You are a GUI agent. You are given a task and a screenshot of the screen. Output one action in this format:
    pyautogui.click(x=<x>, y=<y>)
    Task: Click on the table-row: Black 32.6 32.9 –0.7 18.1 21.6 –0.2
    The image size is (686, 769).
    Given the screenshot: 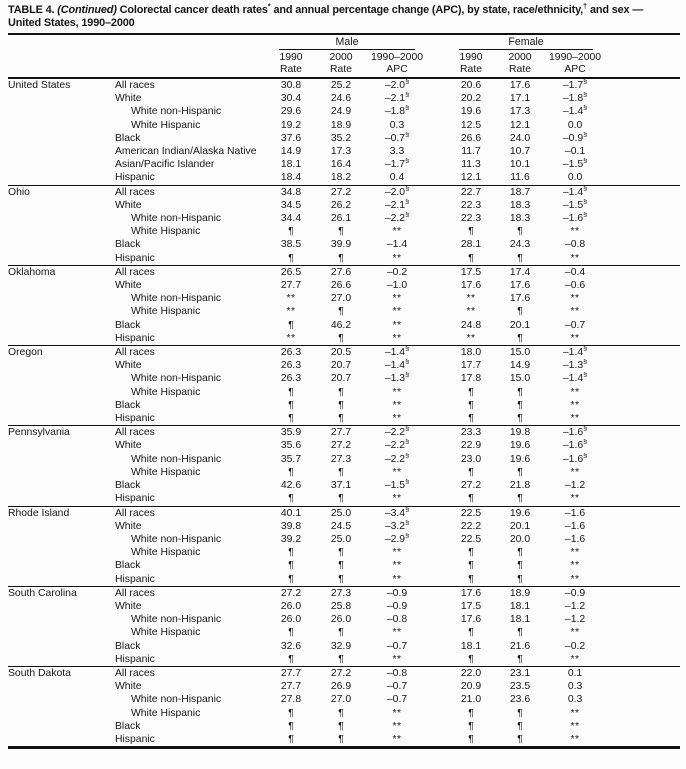 What is the action you would take?
    pyautogui.click(x=344, y=646)
    